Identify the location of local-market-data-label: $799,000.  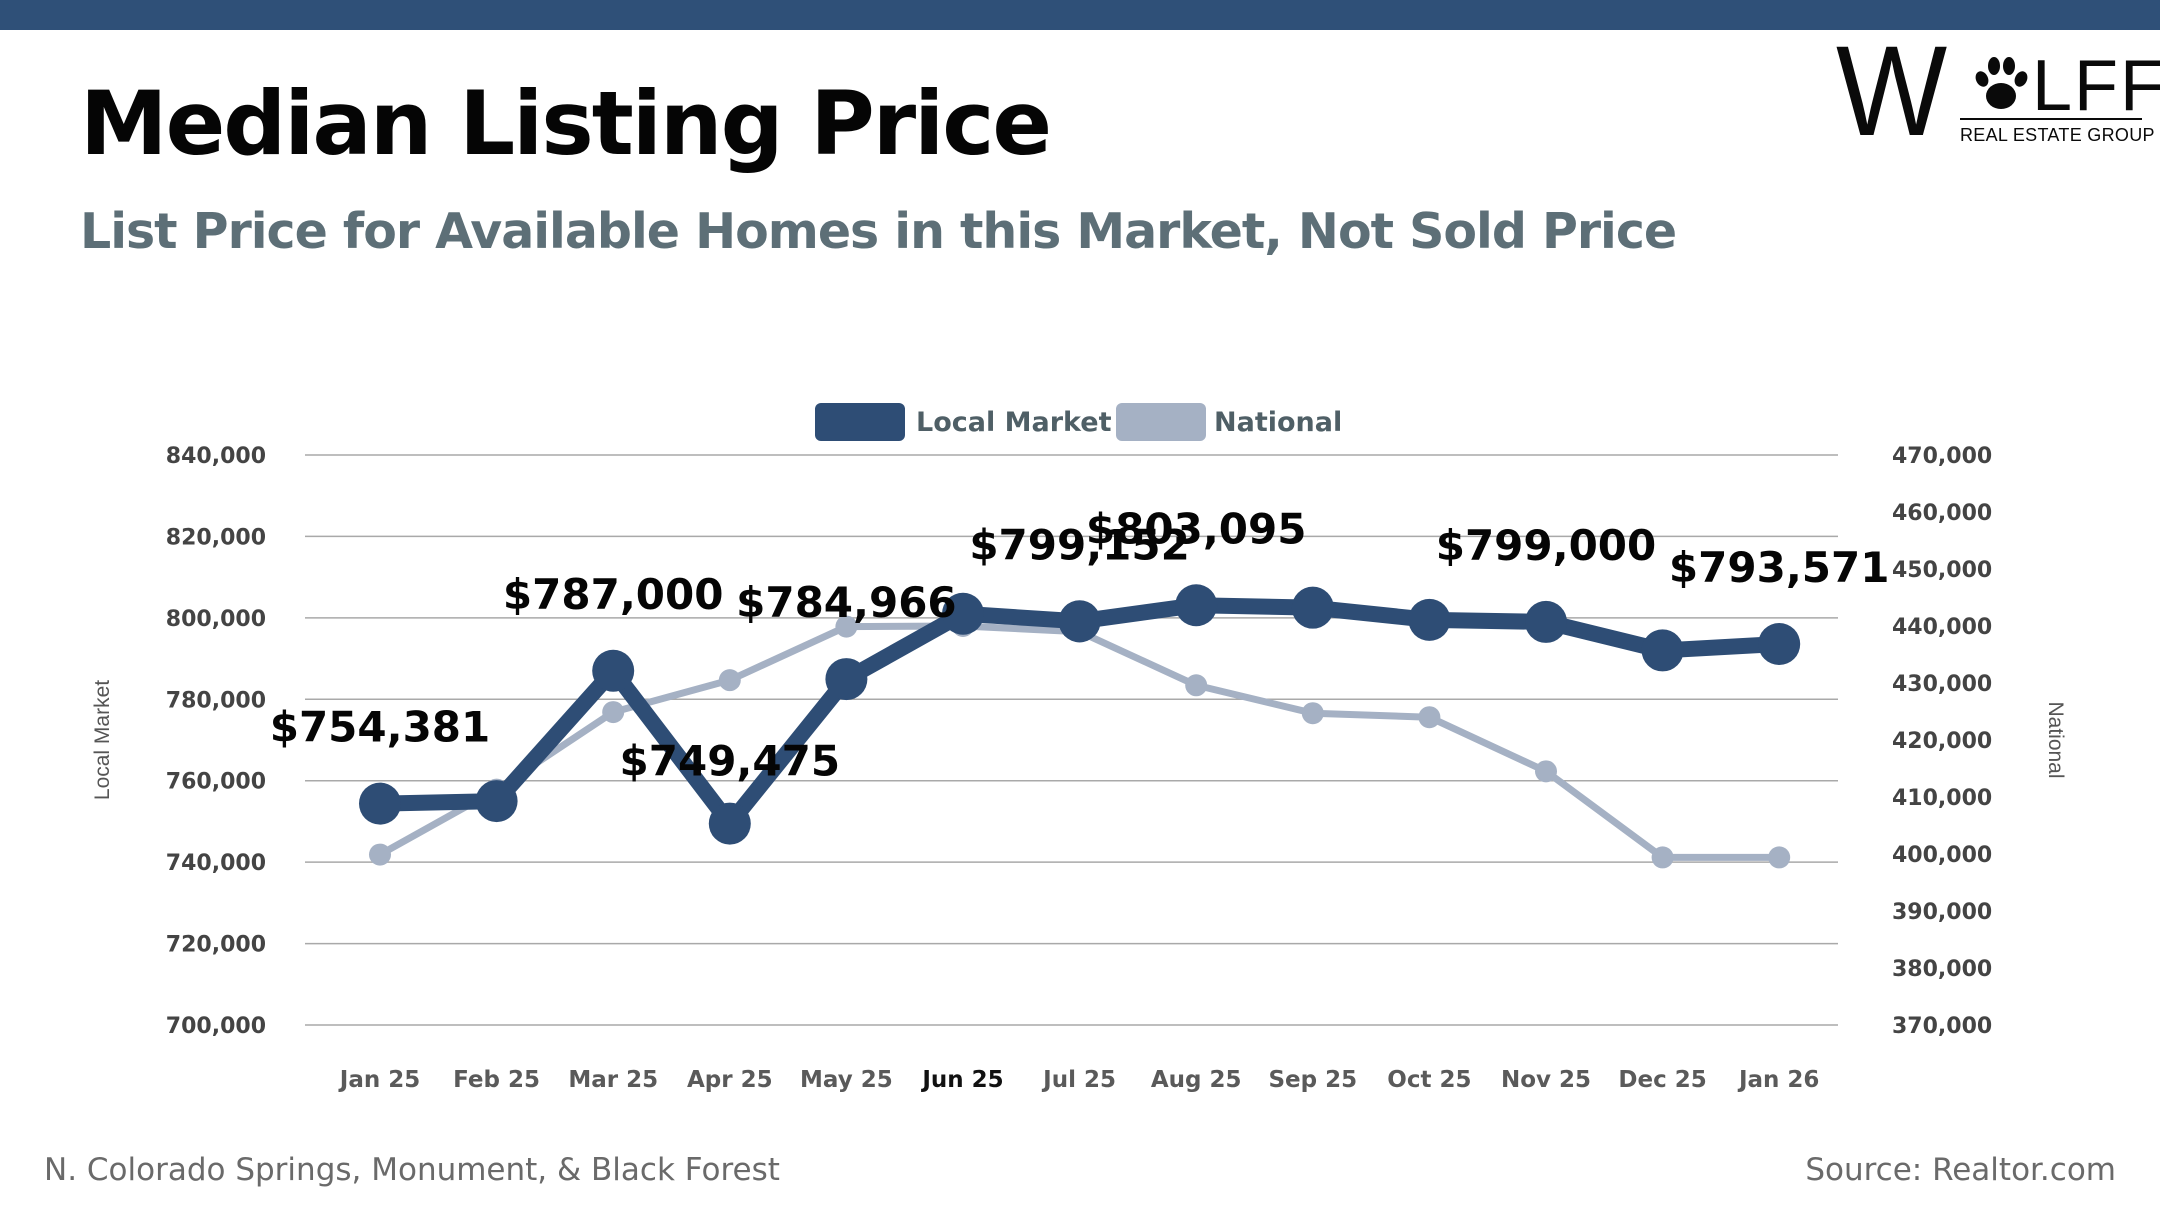
(1546, 545).